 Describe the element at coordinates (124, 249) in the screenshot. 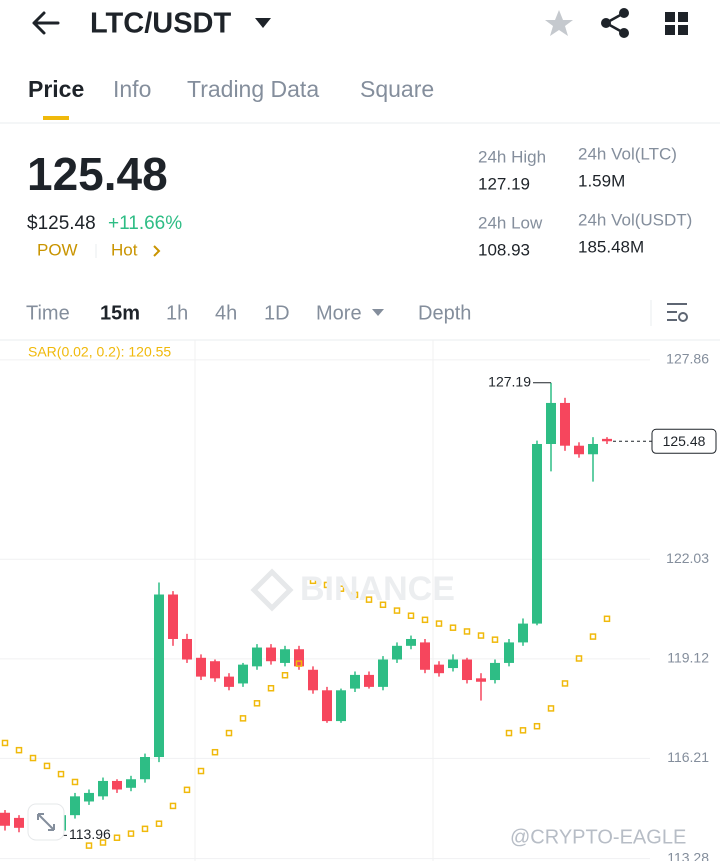

I see `tag: Hot` at that location.